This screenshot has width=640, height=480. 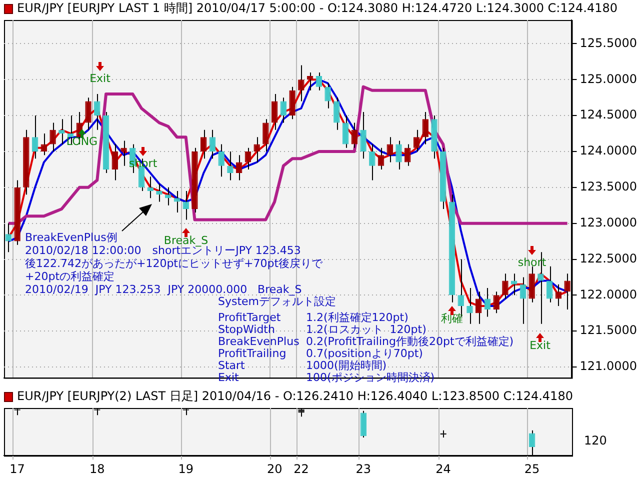 What do you see at coordinates (609, 294) in the screenshot?
I see `y-tick-label: 122.0000` at bounding box center [609, 294].